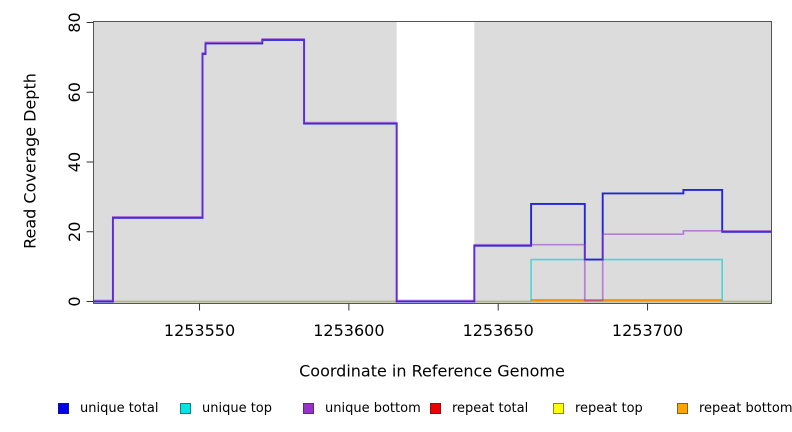 This screenshot has width=792, height=432. What do you see at coordinates (609, 408) in the screenshot?
I see `legend-label-repeat-top: repeat top` at bounding box center [609, 408].